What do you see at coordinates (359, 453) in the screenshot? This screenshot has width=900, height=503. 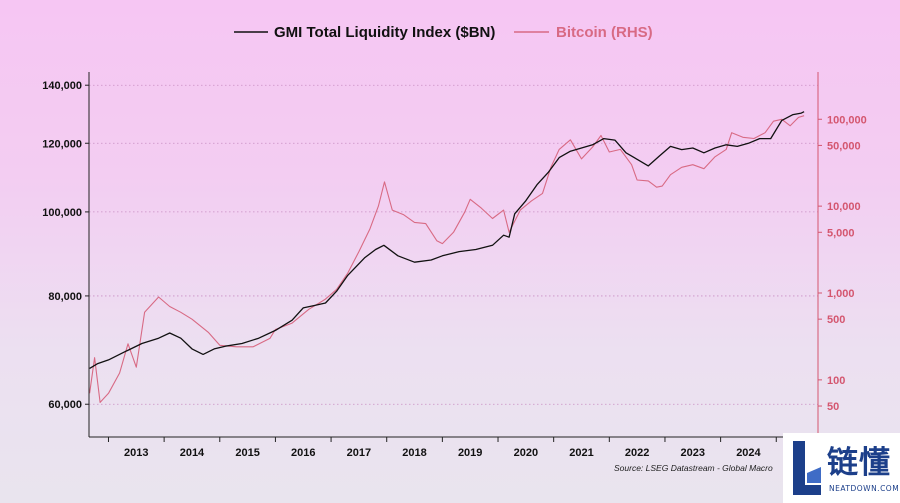 I see `x-tick-label: 2017` at bounding box center [359, 453].